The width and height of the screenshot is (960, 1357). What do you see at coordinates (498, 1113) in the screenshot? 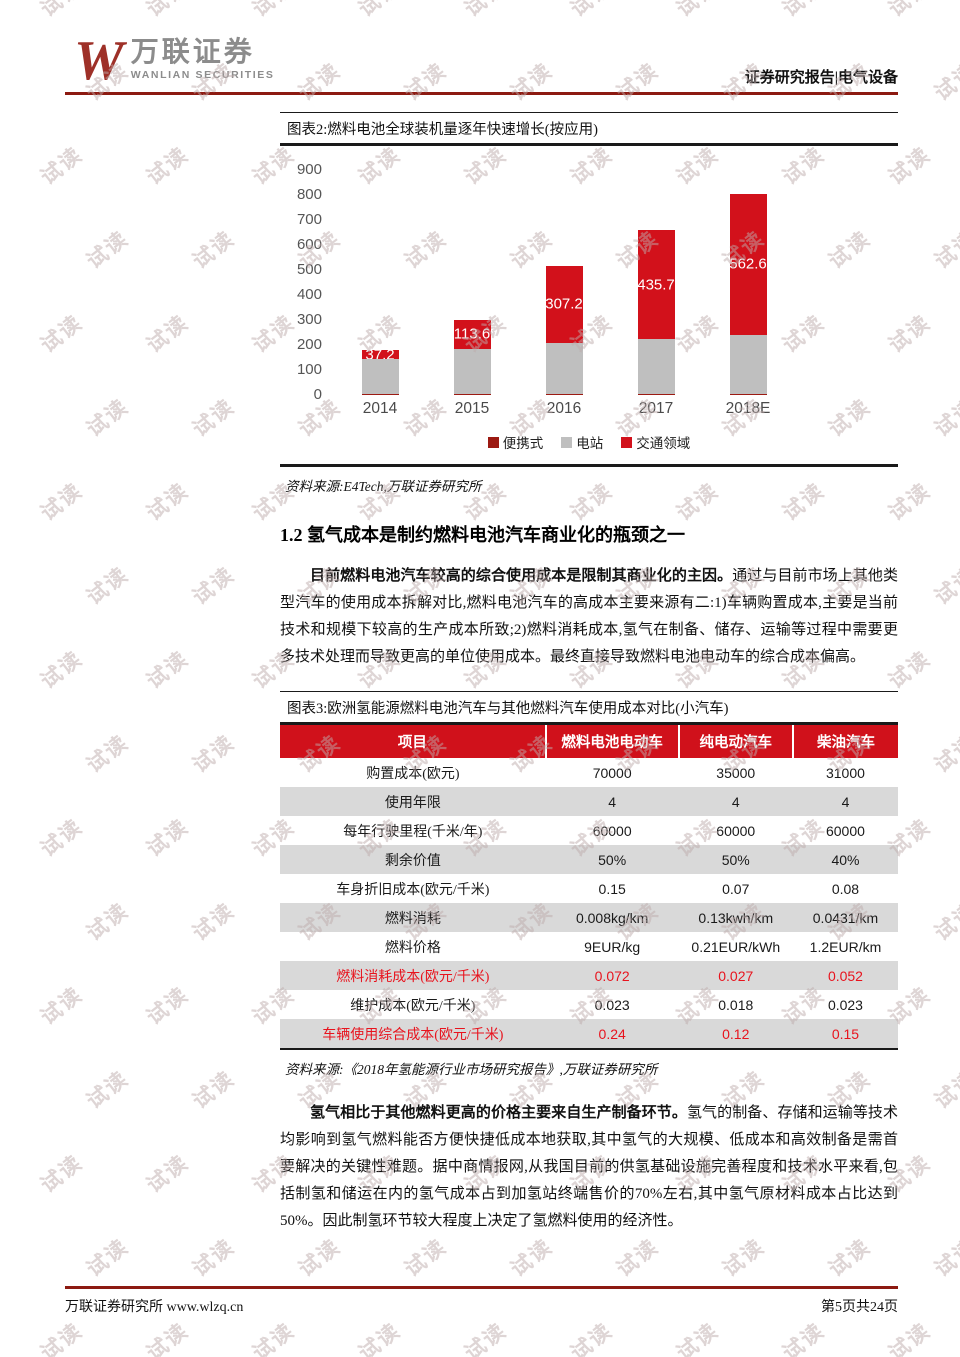
I see `paragraph-2-lead: 氢气相比于其他燃料更高的价格主要来自生产制备环节。` at bounding box center [498, 1113].